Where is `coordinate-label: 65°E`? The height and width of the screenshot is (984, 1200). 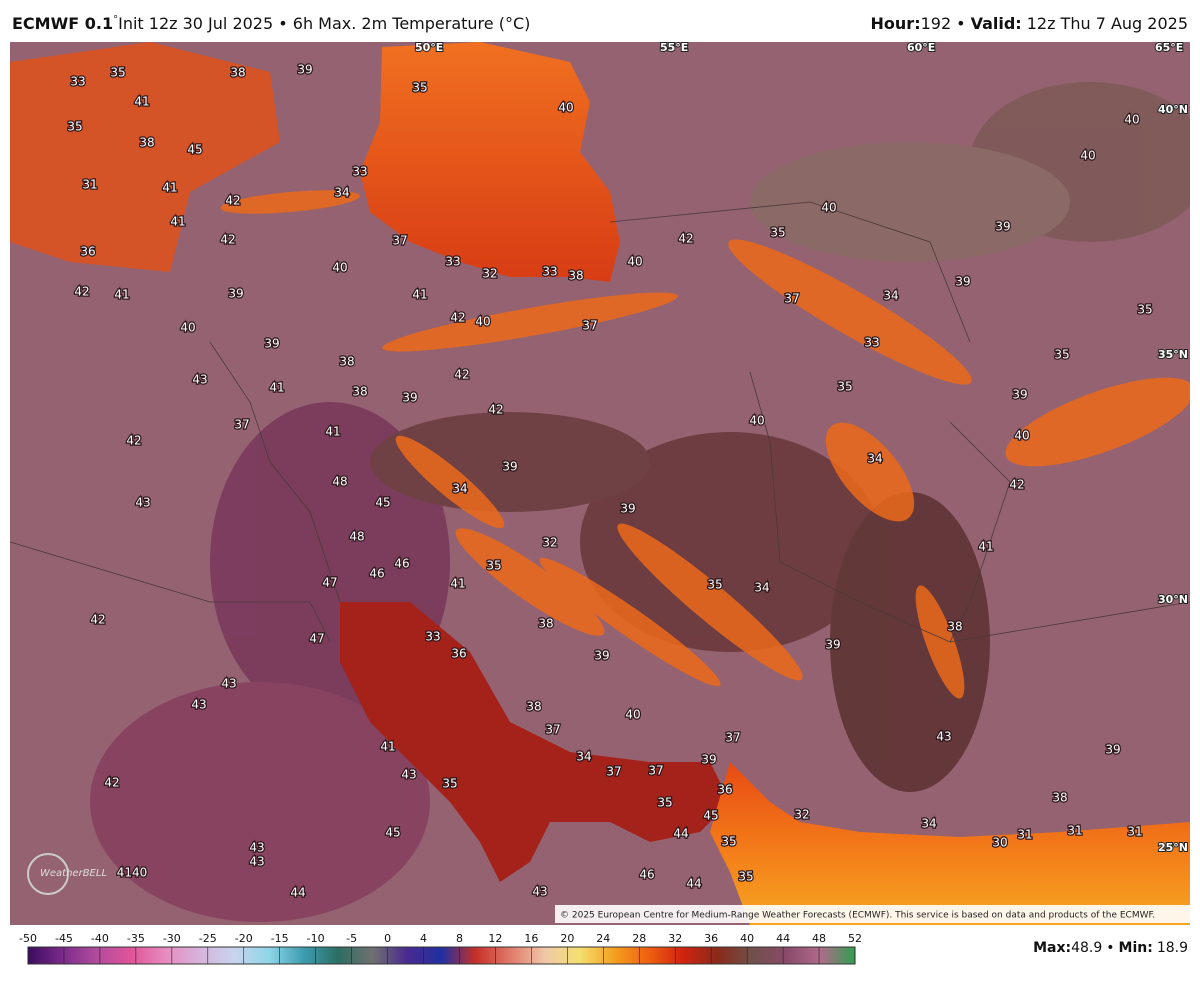
coordinate-label: 65°E is located at coordinates (1169, 48).